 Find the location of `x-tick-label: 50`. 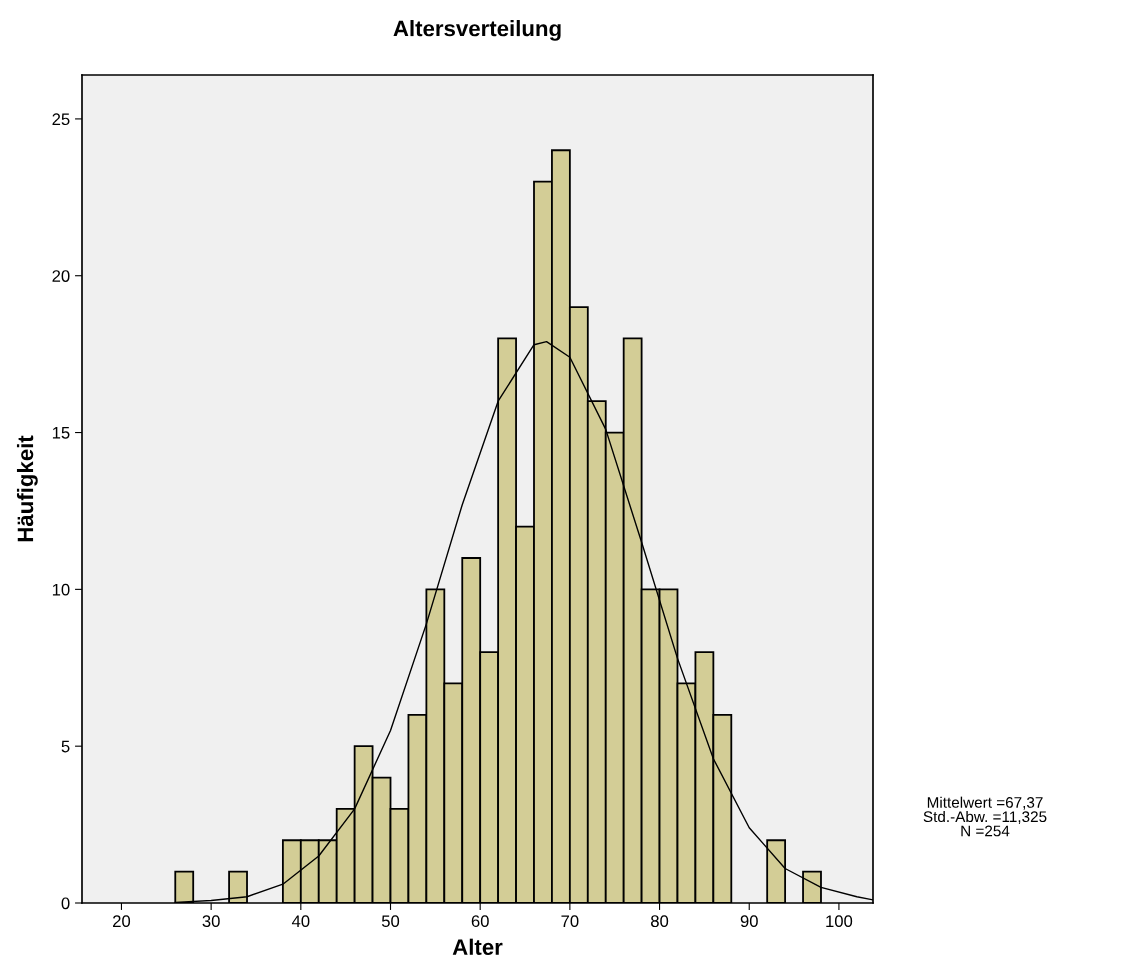

x-tick-label: 50 is located at coordinates (390, 921).